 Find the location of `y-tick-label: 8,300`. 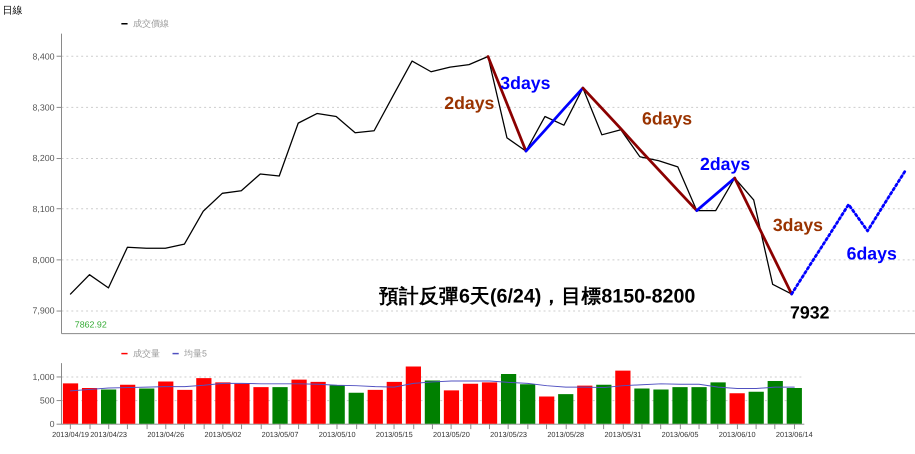

y-tick-label: 8,300 is located at coordinates (43, 107).